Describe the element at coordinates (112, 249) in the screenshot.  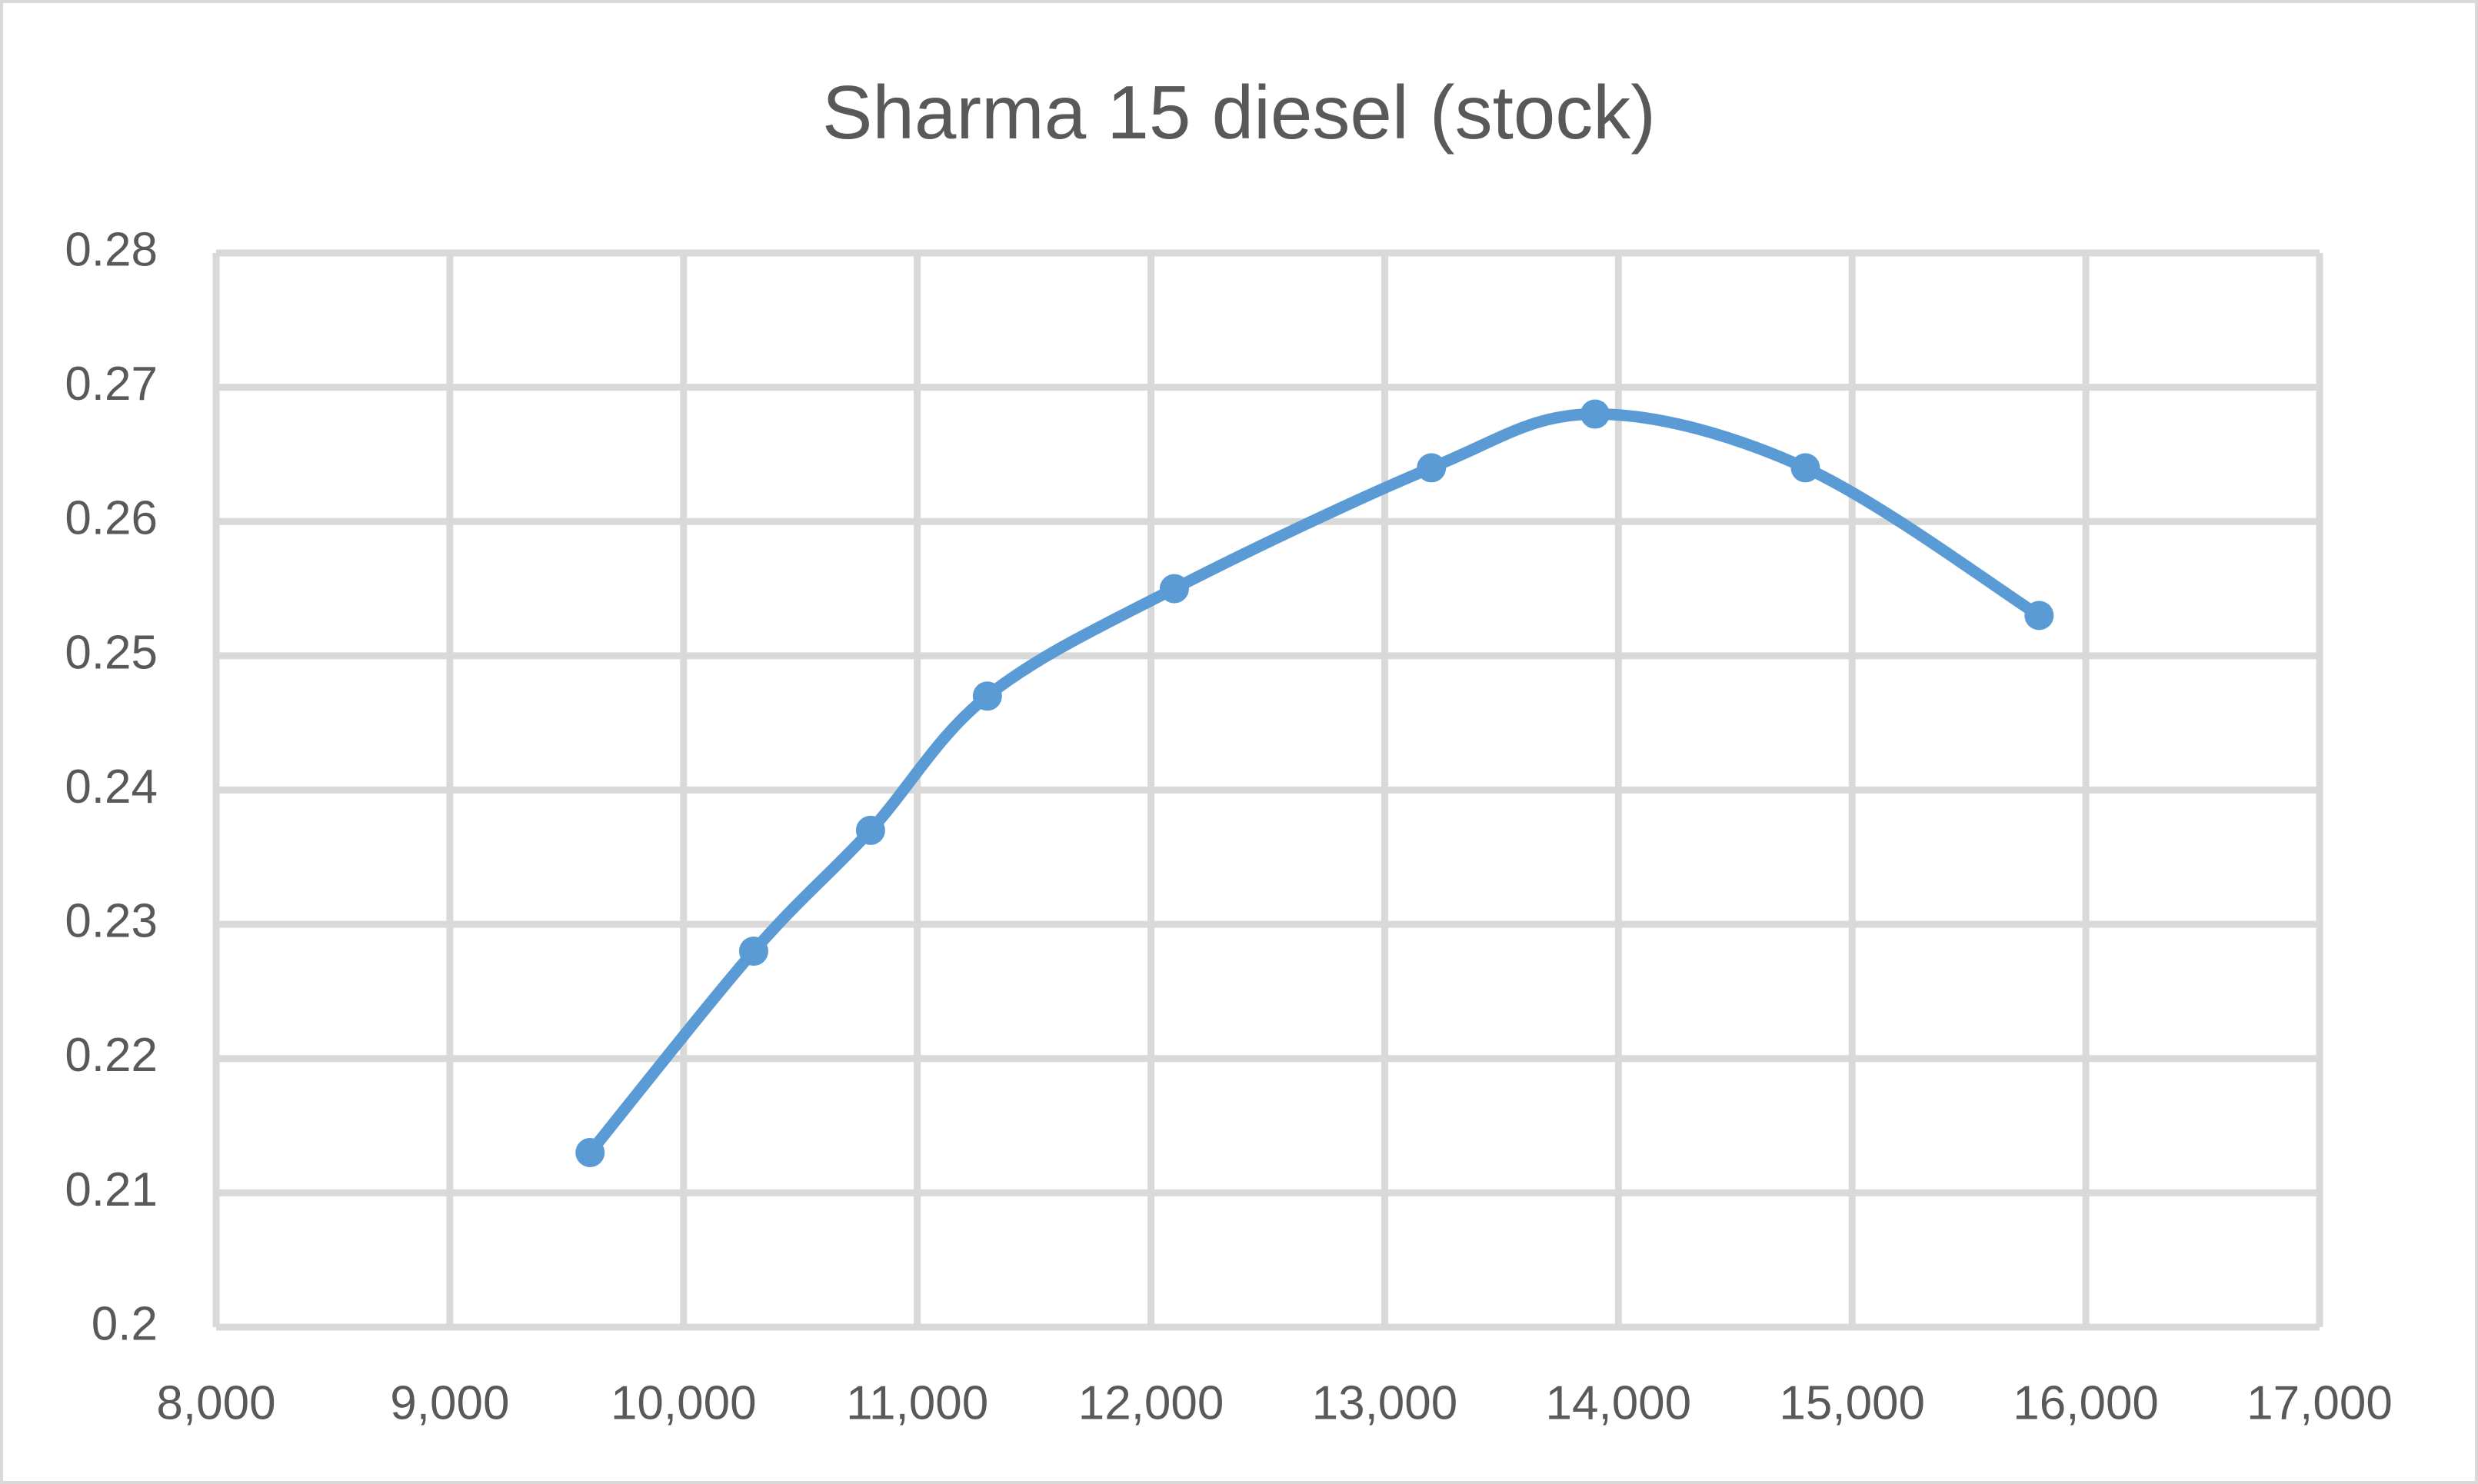
I see `y-tick-label: 0.28` at that location.